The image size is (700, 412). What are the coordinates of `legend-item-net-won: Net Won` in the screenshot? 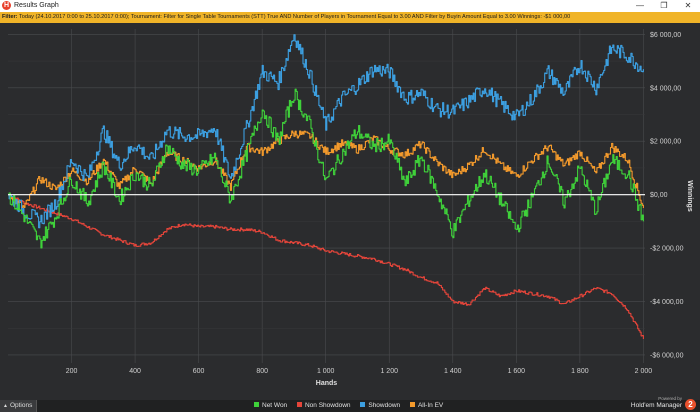 It's located at (270, 406).